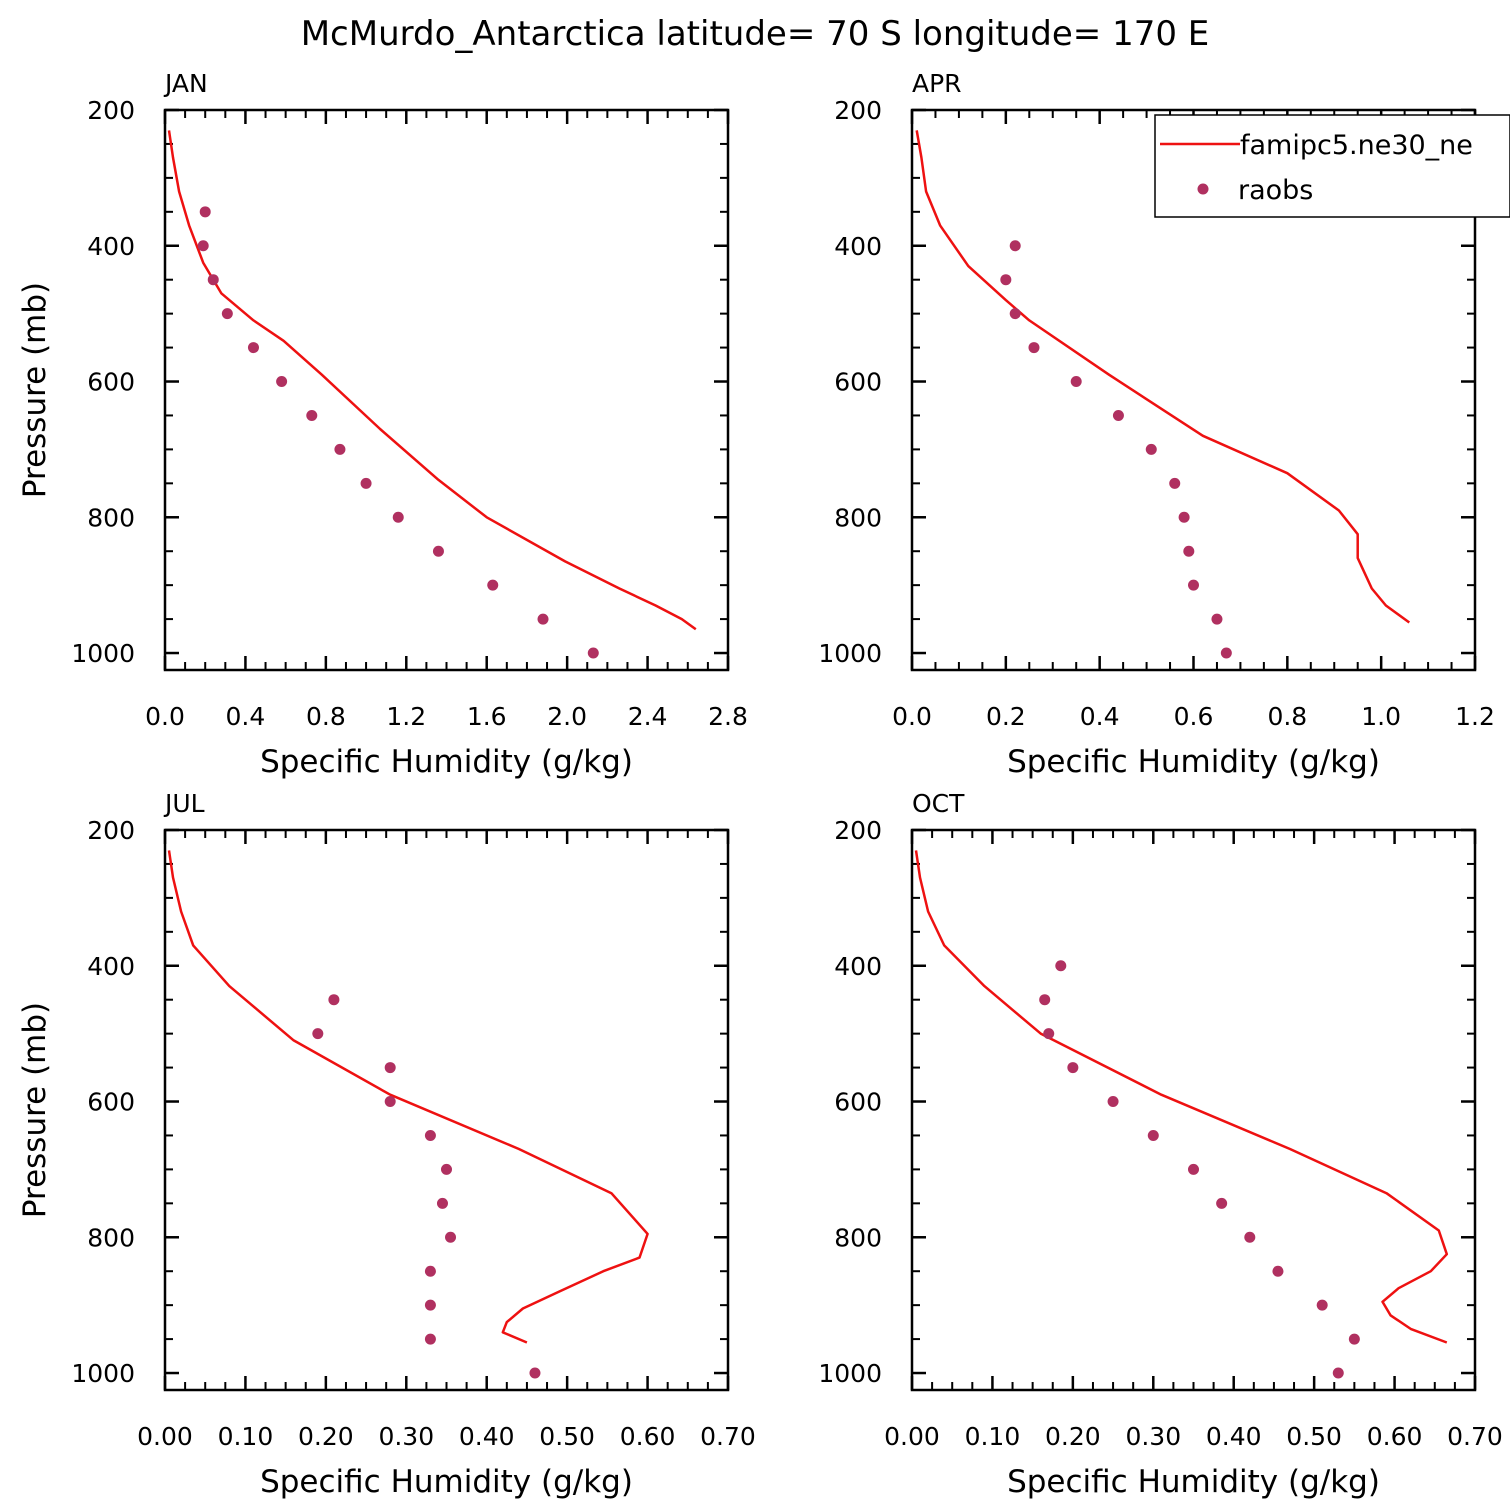 This screenshot has height=1510, width=1510. What do you see at coordinates (1100, 716) in the screenshot?
I see `x-tick-label: 0.4` at bounding box center [1100, 716].